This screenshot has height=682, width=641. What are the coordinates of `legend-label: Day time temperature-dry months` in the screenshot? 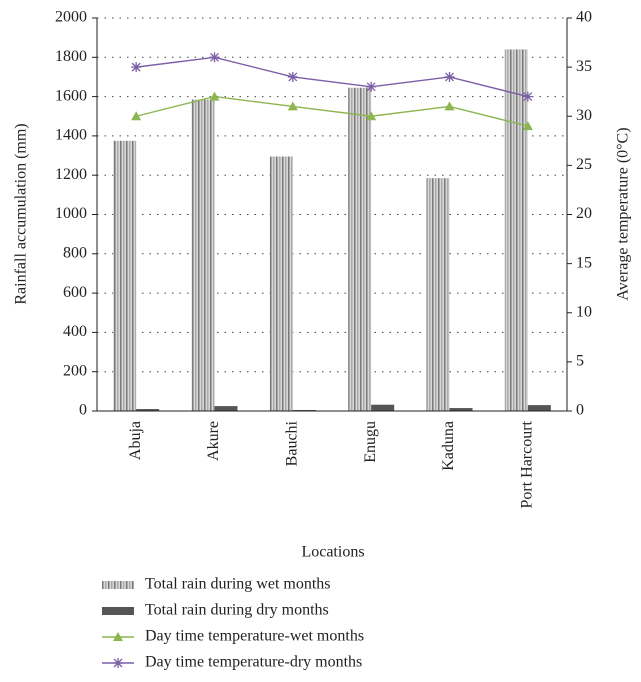 It's located at (253, 662).